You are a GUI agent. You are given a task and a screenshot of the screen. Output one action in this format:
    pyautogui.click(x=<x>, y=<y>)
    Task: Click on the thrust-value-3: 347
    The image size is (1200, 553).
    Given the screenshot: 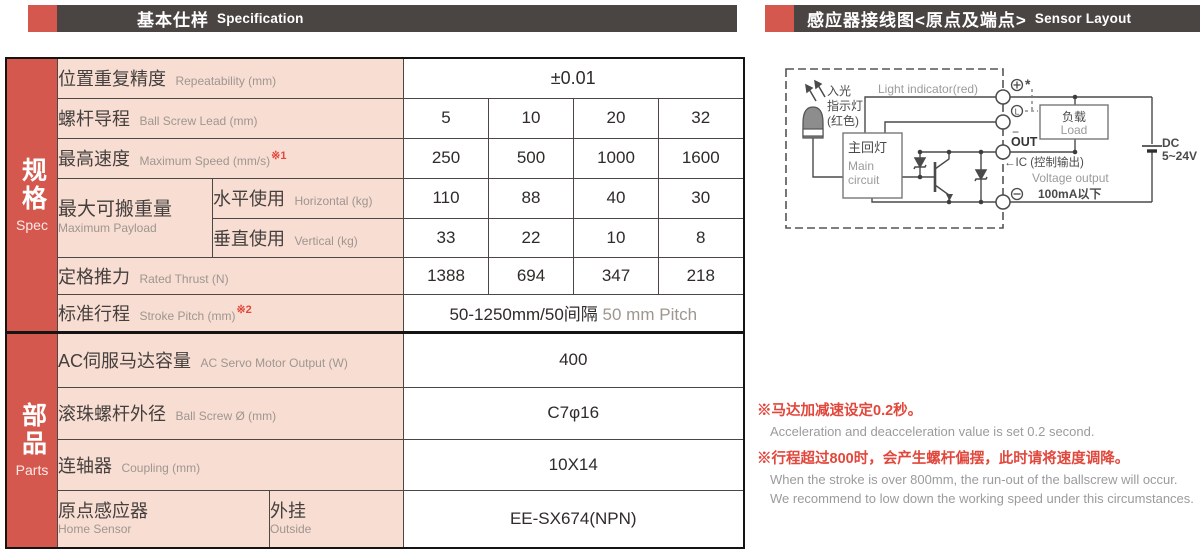 What is the action you would take?
    pyautogui.click(x=616, y=275)
    